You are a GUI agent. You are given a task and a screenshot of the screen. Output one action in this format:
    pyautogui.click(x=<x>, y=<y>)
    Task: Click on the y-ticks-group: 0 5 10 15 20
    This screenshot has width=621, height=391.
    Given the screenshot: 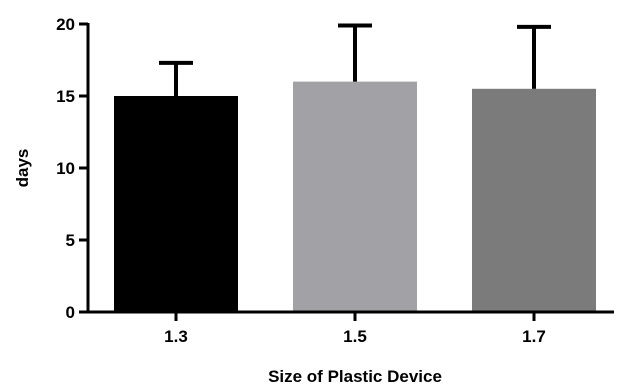 What is the action you would take?
    pyautogui.click(x=72, y=168)
    